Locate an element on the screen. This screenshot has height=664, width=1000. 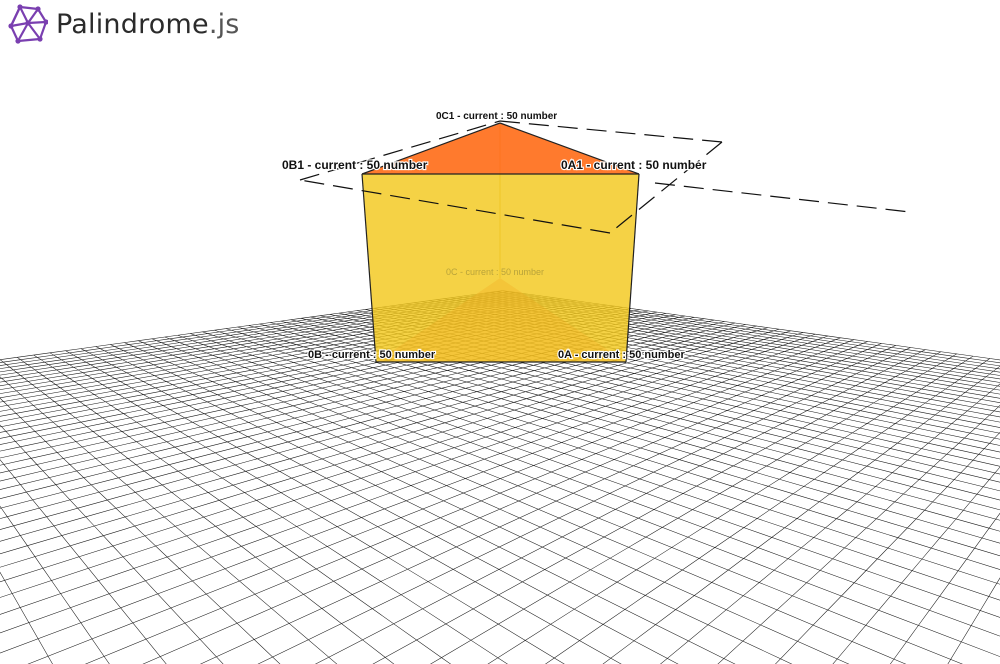
vertex-label-0a: 0A - current : 50 number is located at coordinates (621, 355).